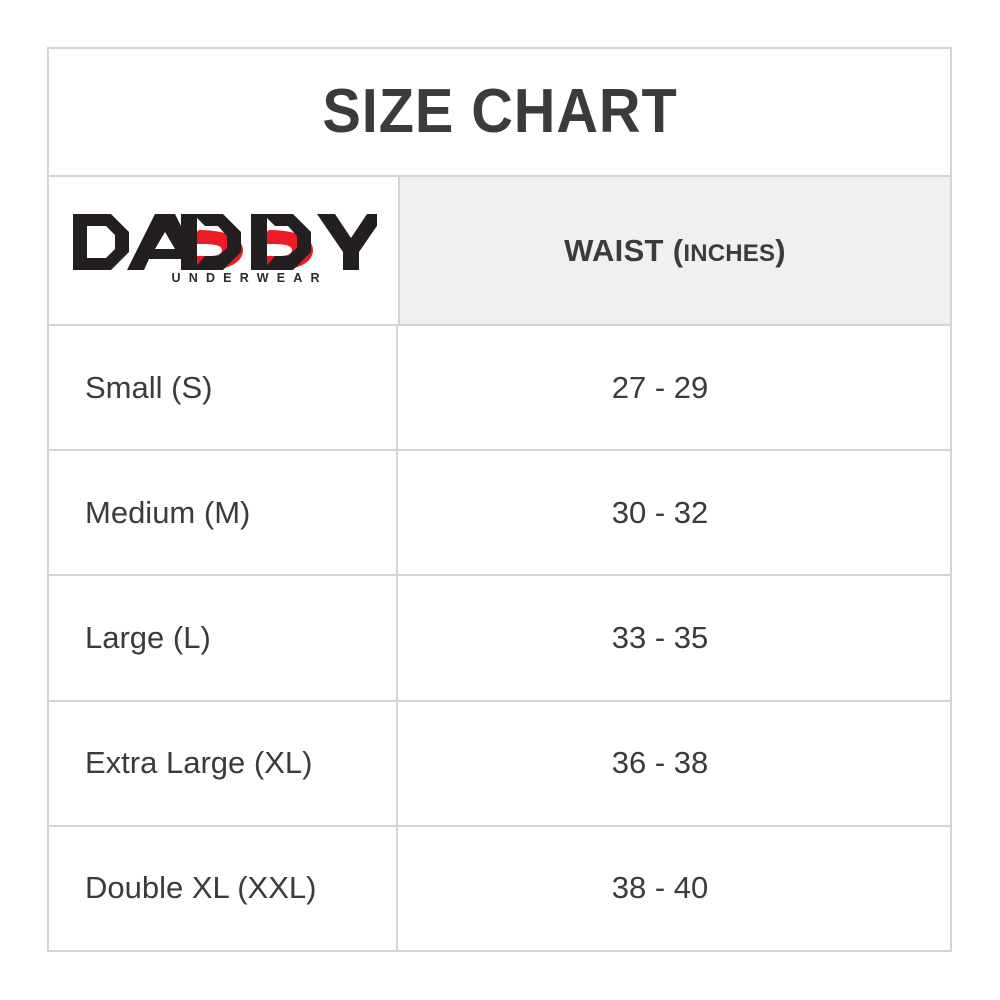 The width and height of the screenshot is (1000, 1000). What do you see at coordinates (660, 512) in the screenshot?
I see `waist-value: 30 - 32` at bounding box center [660, 512].